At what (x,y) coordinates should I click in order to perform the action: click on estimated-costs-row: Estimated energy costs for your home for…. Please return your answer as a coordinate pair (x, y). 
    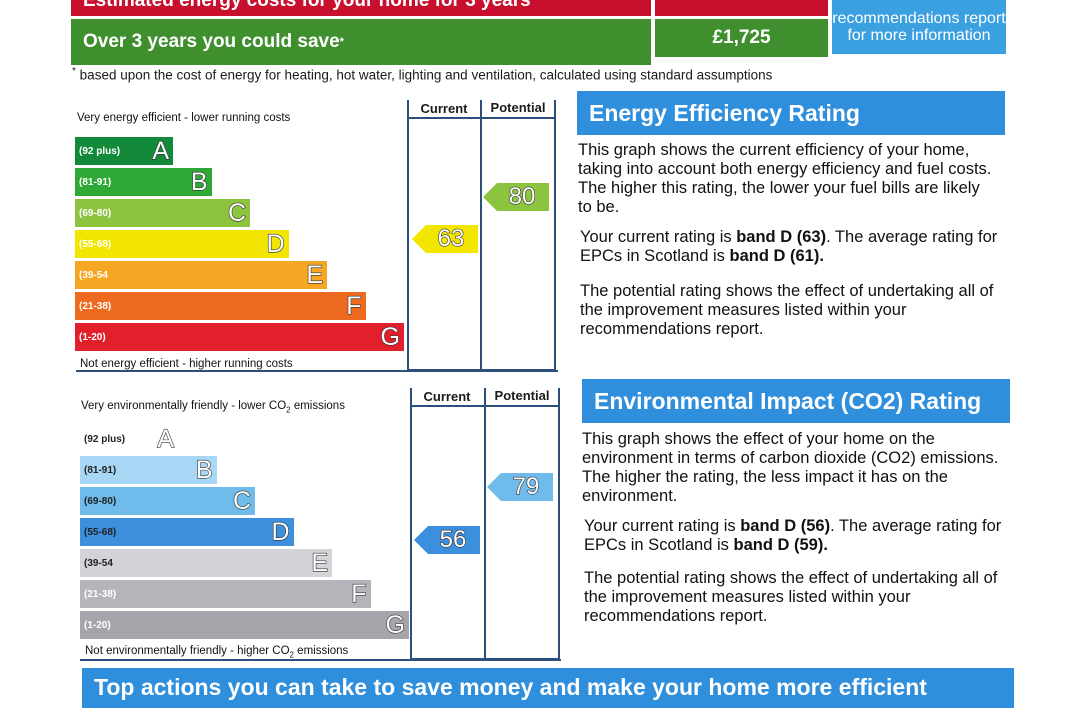
    Looking at the image, I should click on (361, 8).